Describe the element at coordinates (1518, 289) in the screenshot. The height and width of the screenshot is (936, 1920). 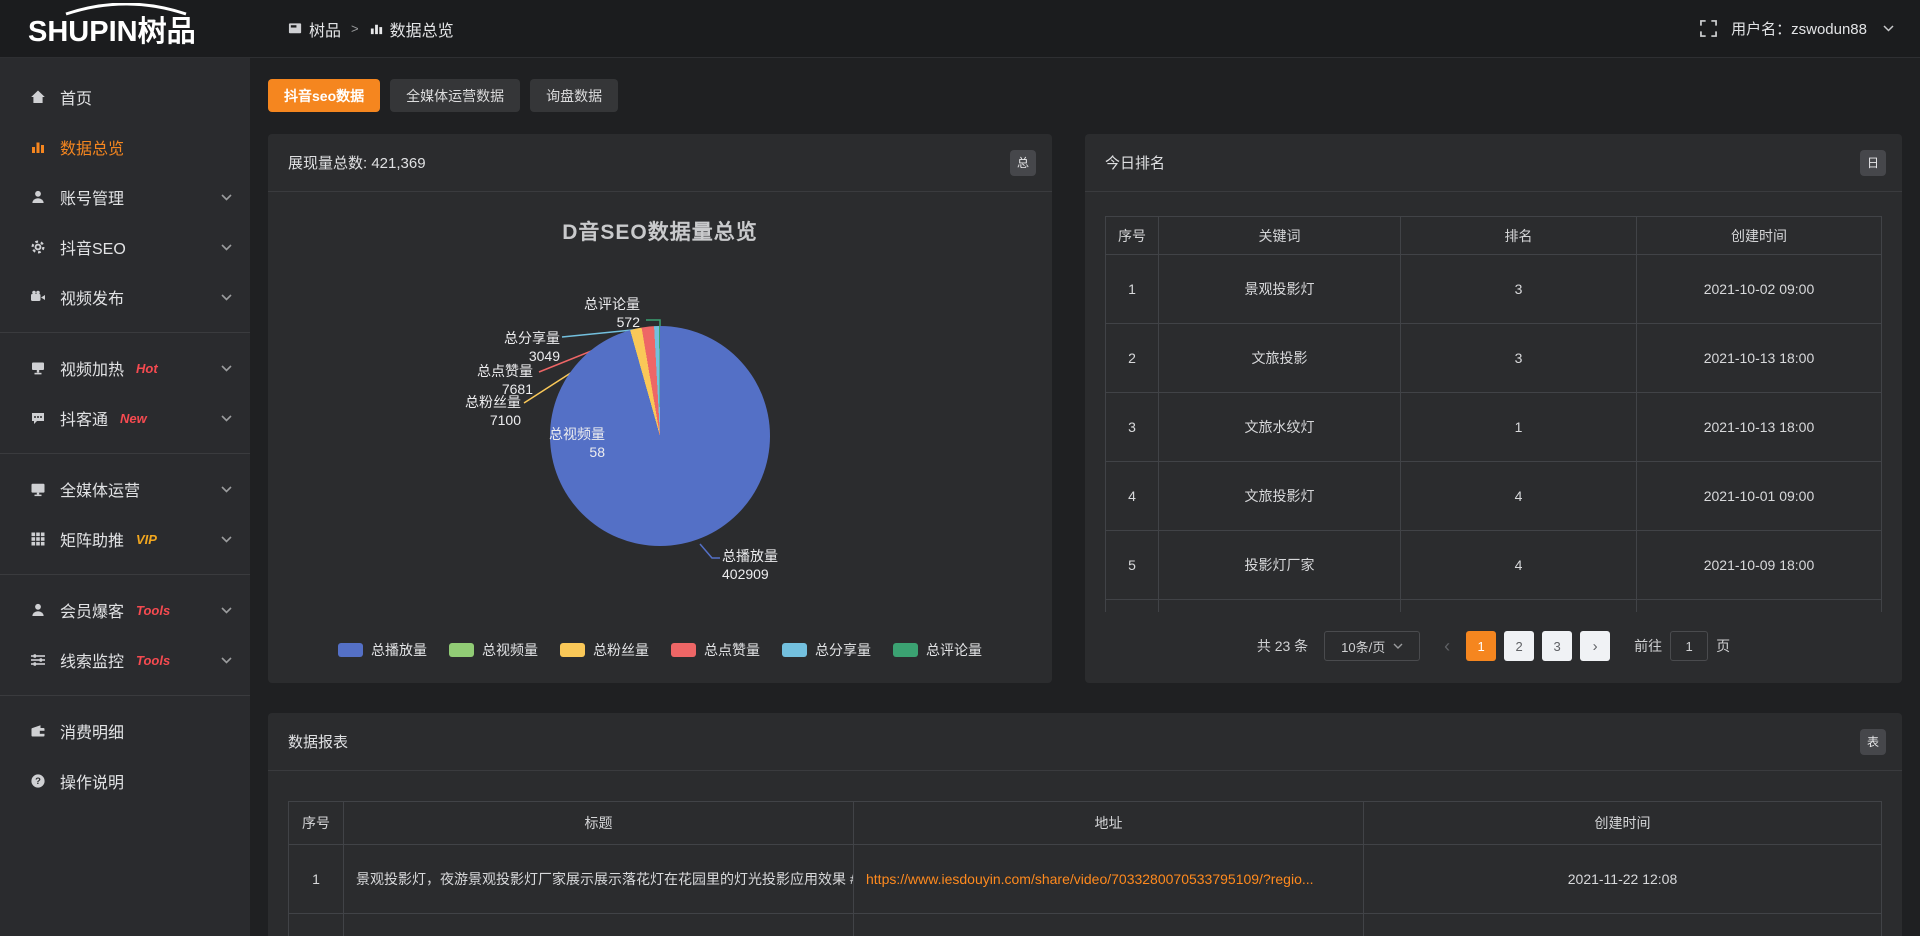
I see `table-cell: 3` at that location.